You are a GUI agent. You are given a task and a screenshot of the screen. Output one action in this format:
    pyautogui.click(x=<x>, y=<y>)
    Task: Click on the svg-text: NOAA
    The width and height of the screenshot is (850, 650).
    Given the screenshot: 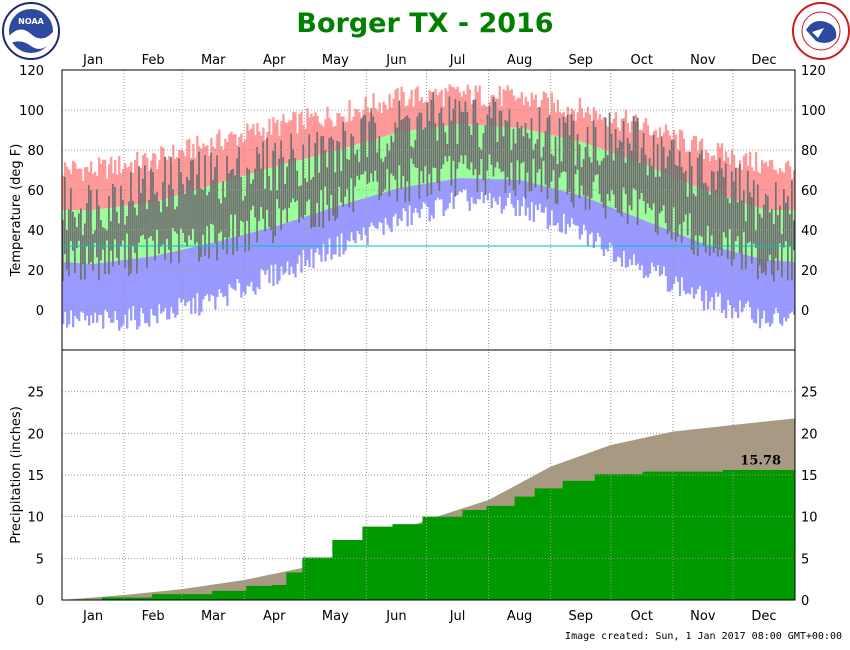 What is the action you would take?
    pyautogui.click(x=31, y=21)
    